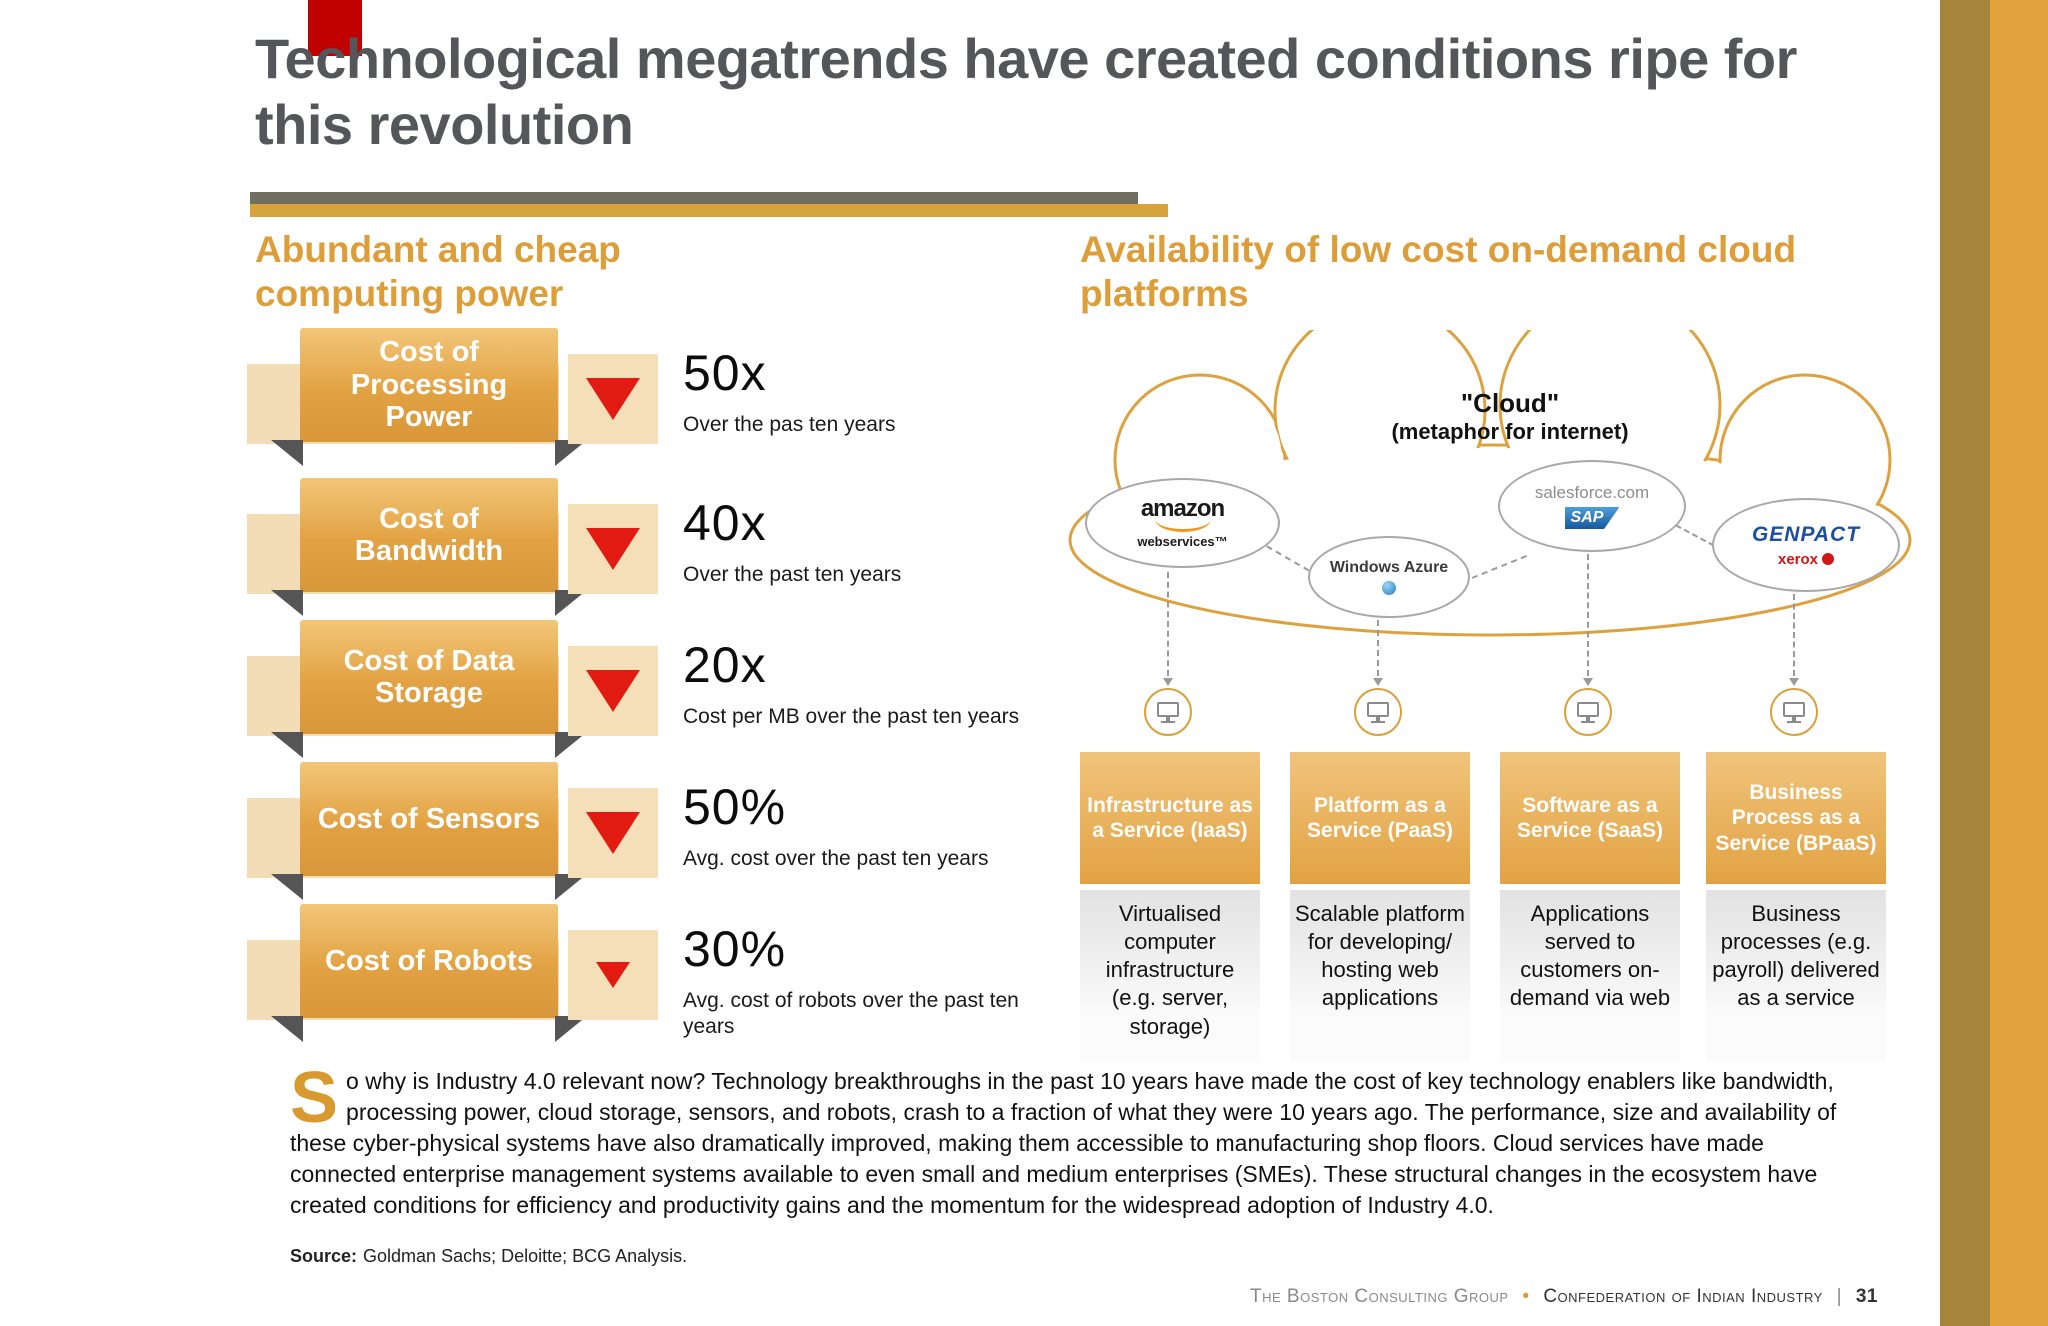 The image size is (2048, 1326). I want to click on xerox-wordmark: xerox, so click(1798, 559).